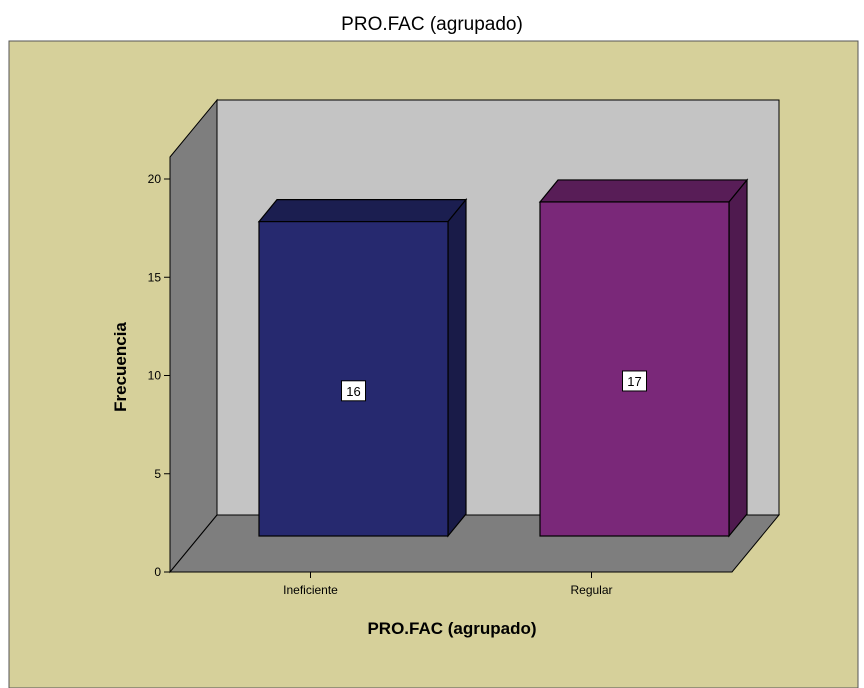 The image size is (864, 688). Describe the element at coordinates (155, 376) in the screenshot. I see `y-tick-label-10: 10` at that location.